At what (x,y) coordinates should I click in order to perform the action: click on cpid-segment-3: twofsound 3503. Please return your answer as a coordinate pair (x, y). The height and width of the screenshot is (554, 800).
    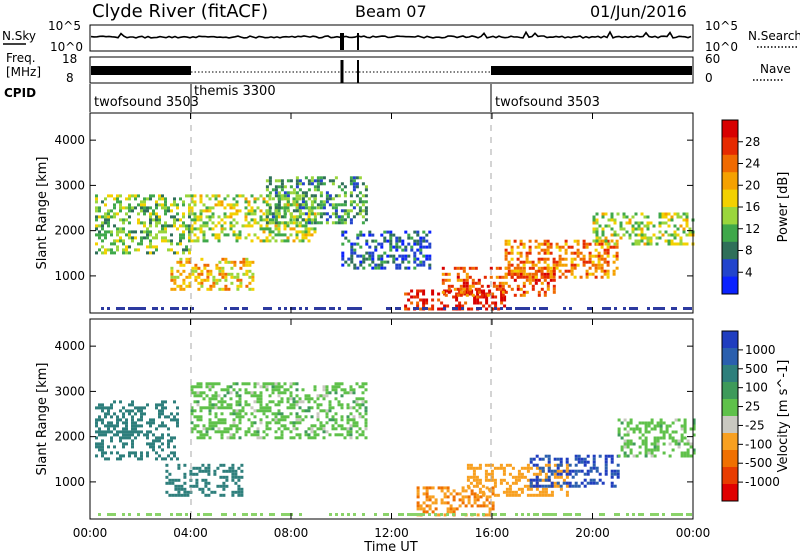
    Looking at the image, I should click on (547, 102).